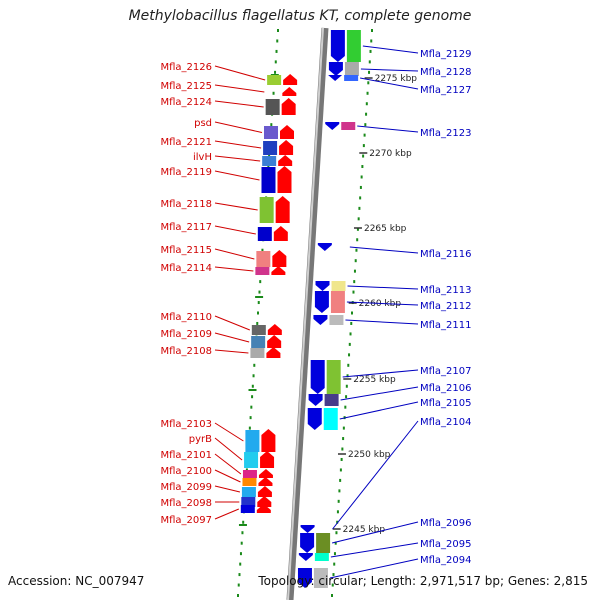  I want to click on accession-label: Accession: NC_007947, so click(76, 581).